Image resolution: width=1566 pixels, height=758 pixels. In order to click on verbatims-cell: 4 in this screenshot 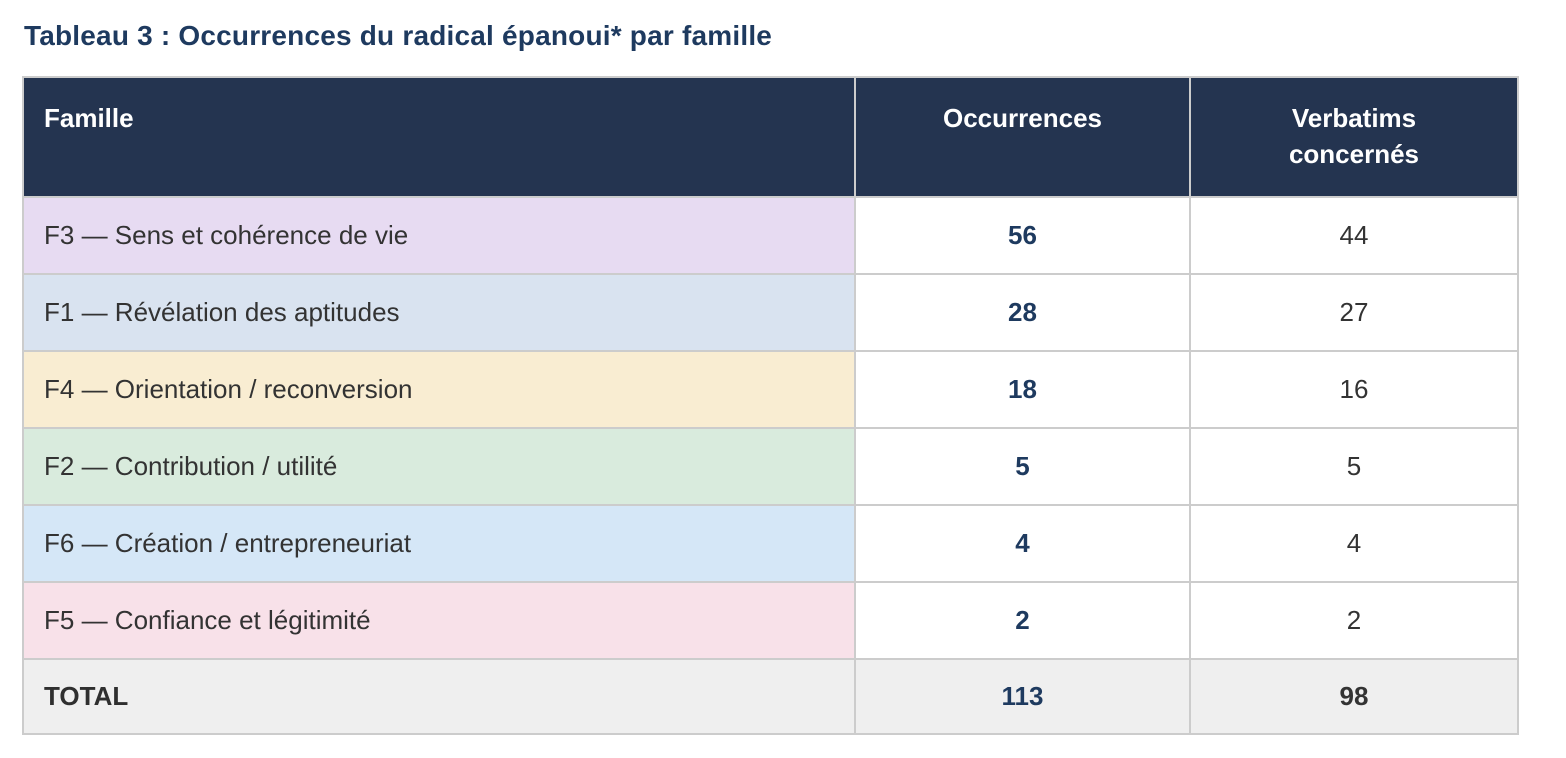, I will do `click(1354, 543)`.